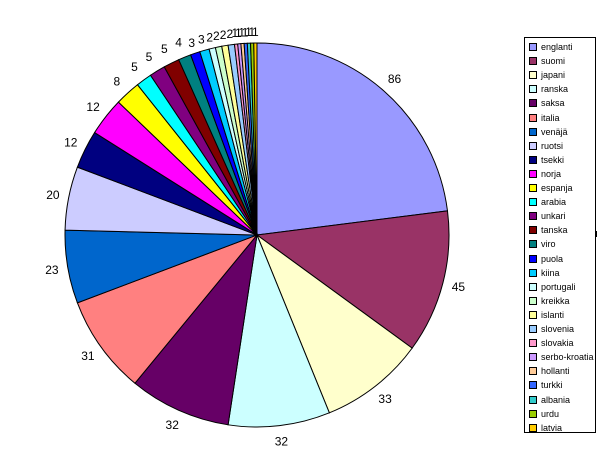 This screenshot has height=460, width=599. What do you see at coordinates (255, 139) in the screenshot?
I see `pie-slice-latvia` at bounding box center [255, 139].